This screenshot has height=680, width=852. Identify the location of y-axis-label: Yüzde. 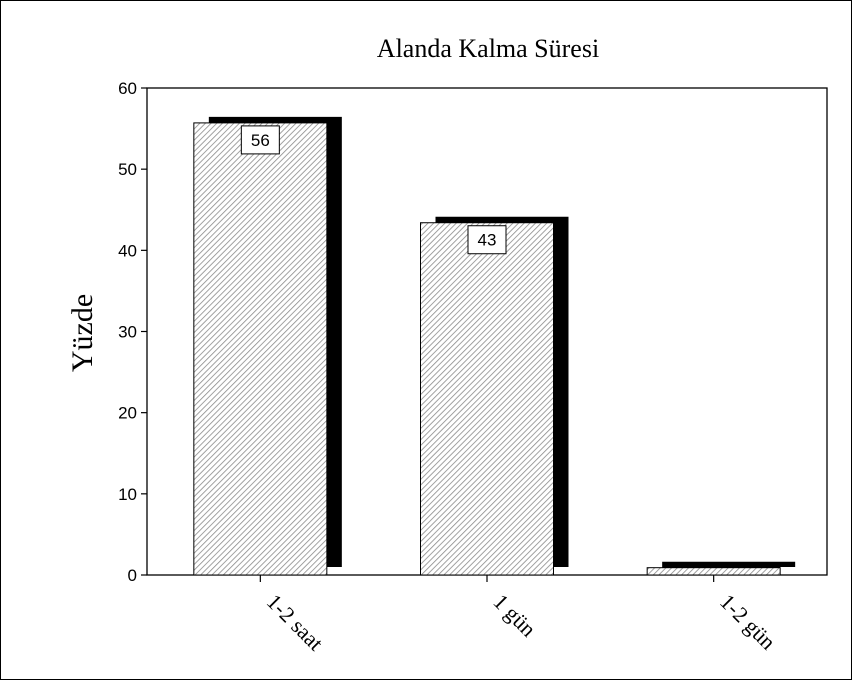
(82, 333).